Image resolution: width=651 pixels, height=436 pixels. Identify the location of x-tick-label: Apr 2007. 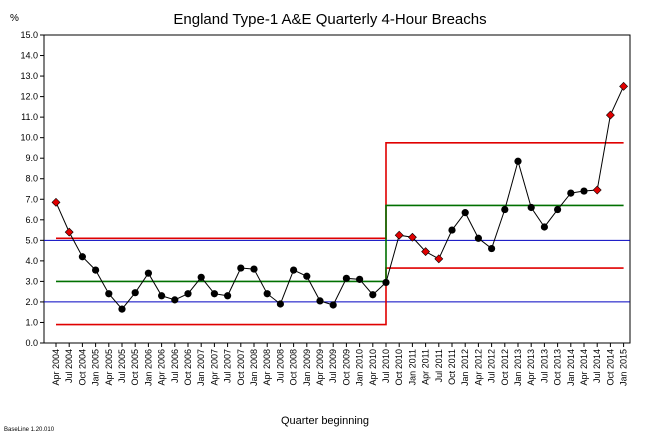
(214, 367).